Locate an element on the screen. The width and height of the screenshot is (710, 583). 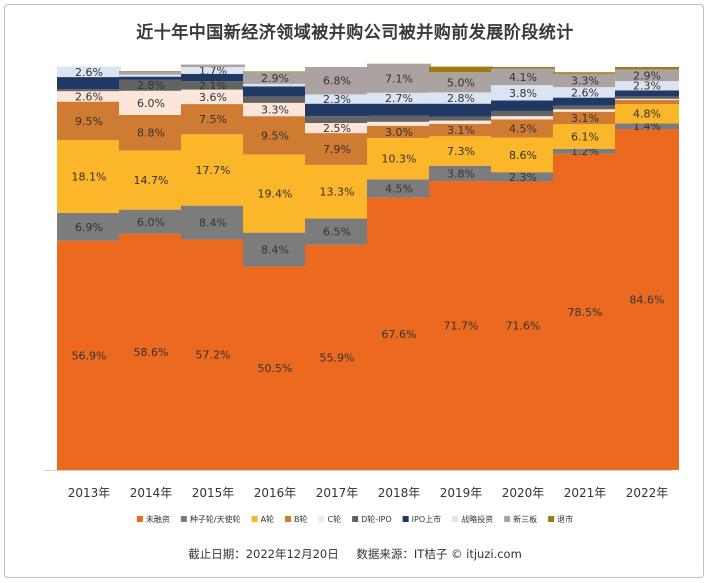
data-label-2020年-未融资: 71.6% is located at coordinates (523, 326).